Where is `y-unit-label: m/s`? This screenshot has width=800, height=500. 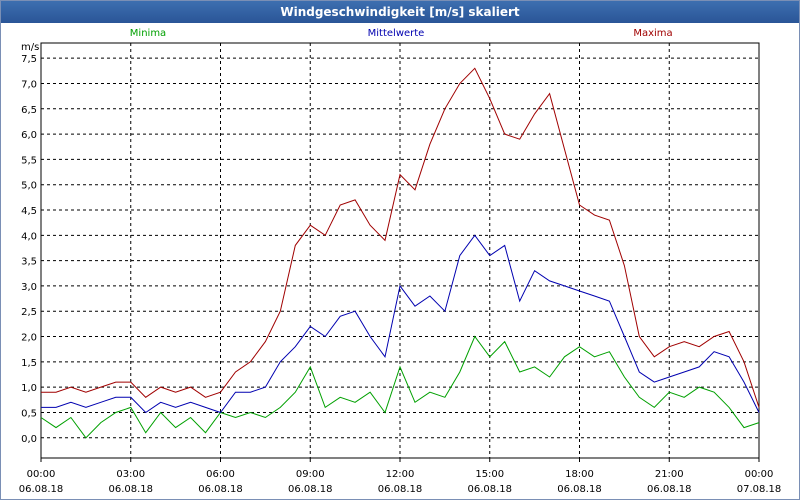 y-unit-label: m/s is located at coordinates (30, 47).